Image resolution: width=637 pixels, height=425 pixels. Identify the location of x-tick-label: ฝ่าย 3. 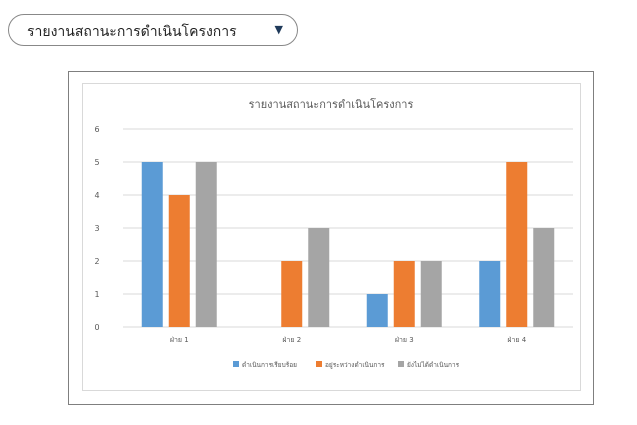
(404, 340).